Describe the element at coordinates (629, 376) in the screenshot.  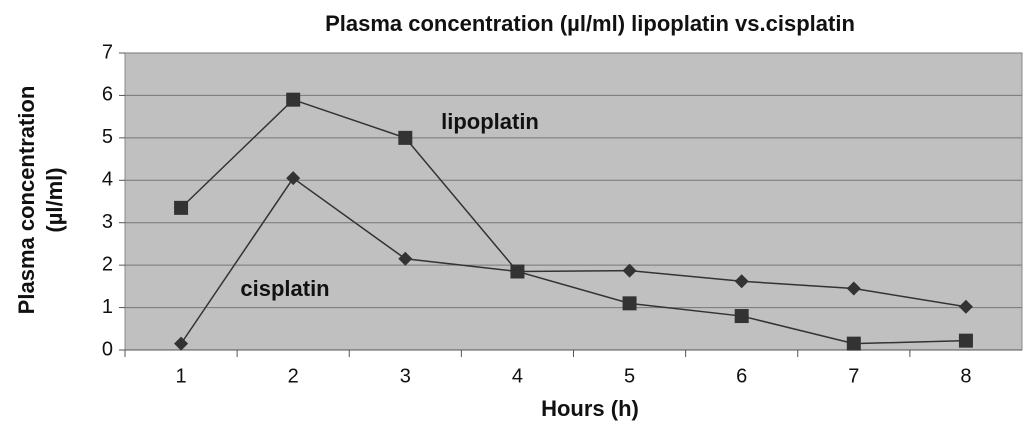
I see `x-tick-label: 5` at that location.